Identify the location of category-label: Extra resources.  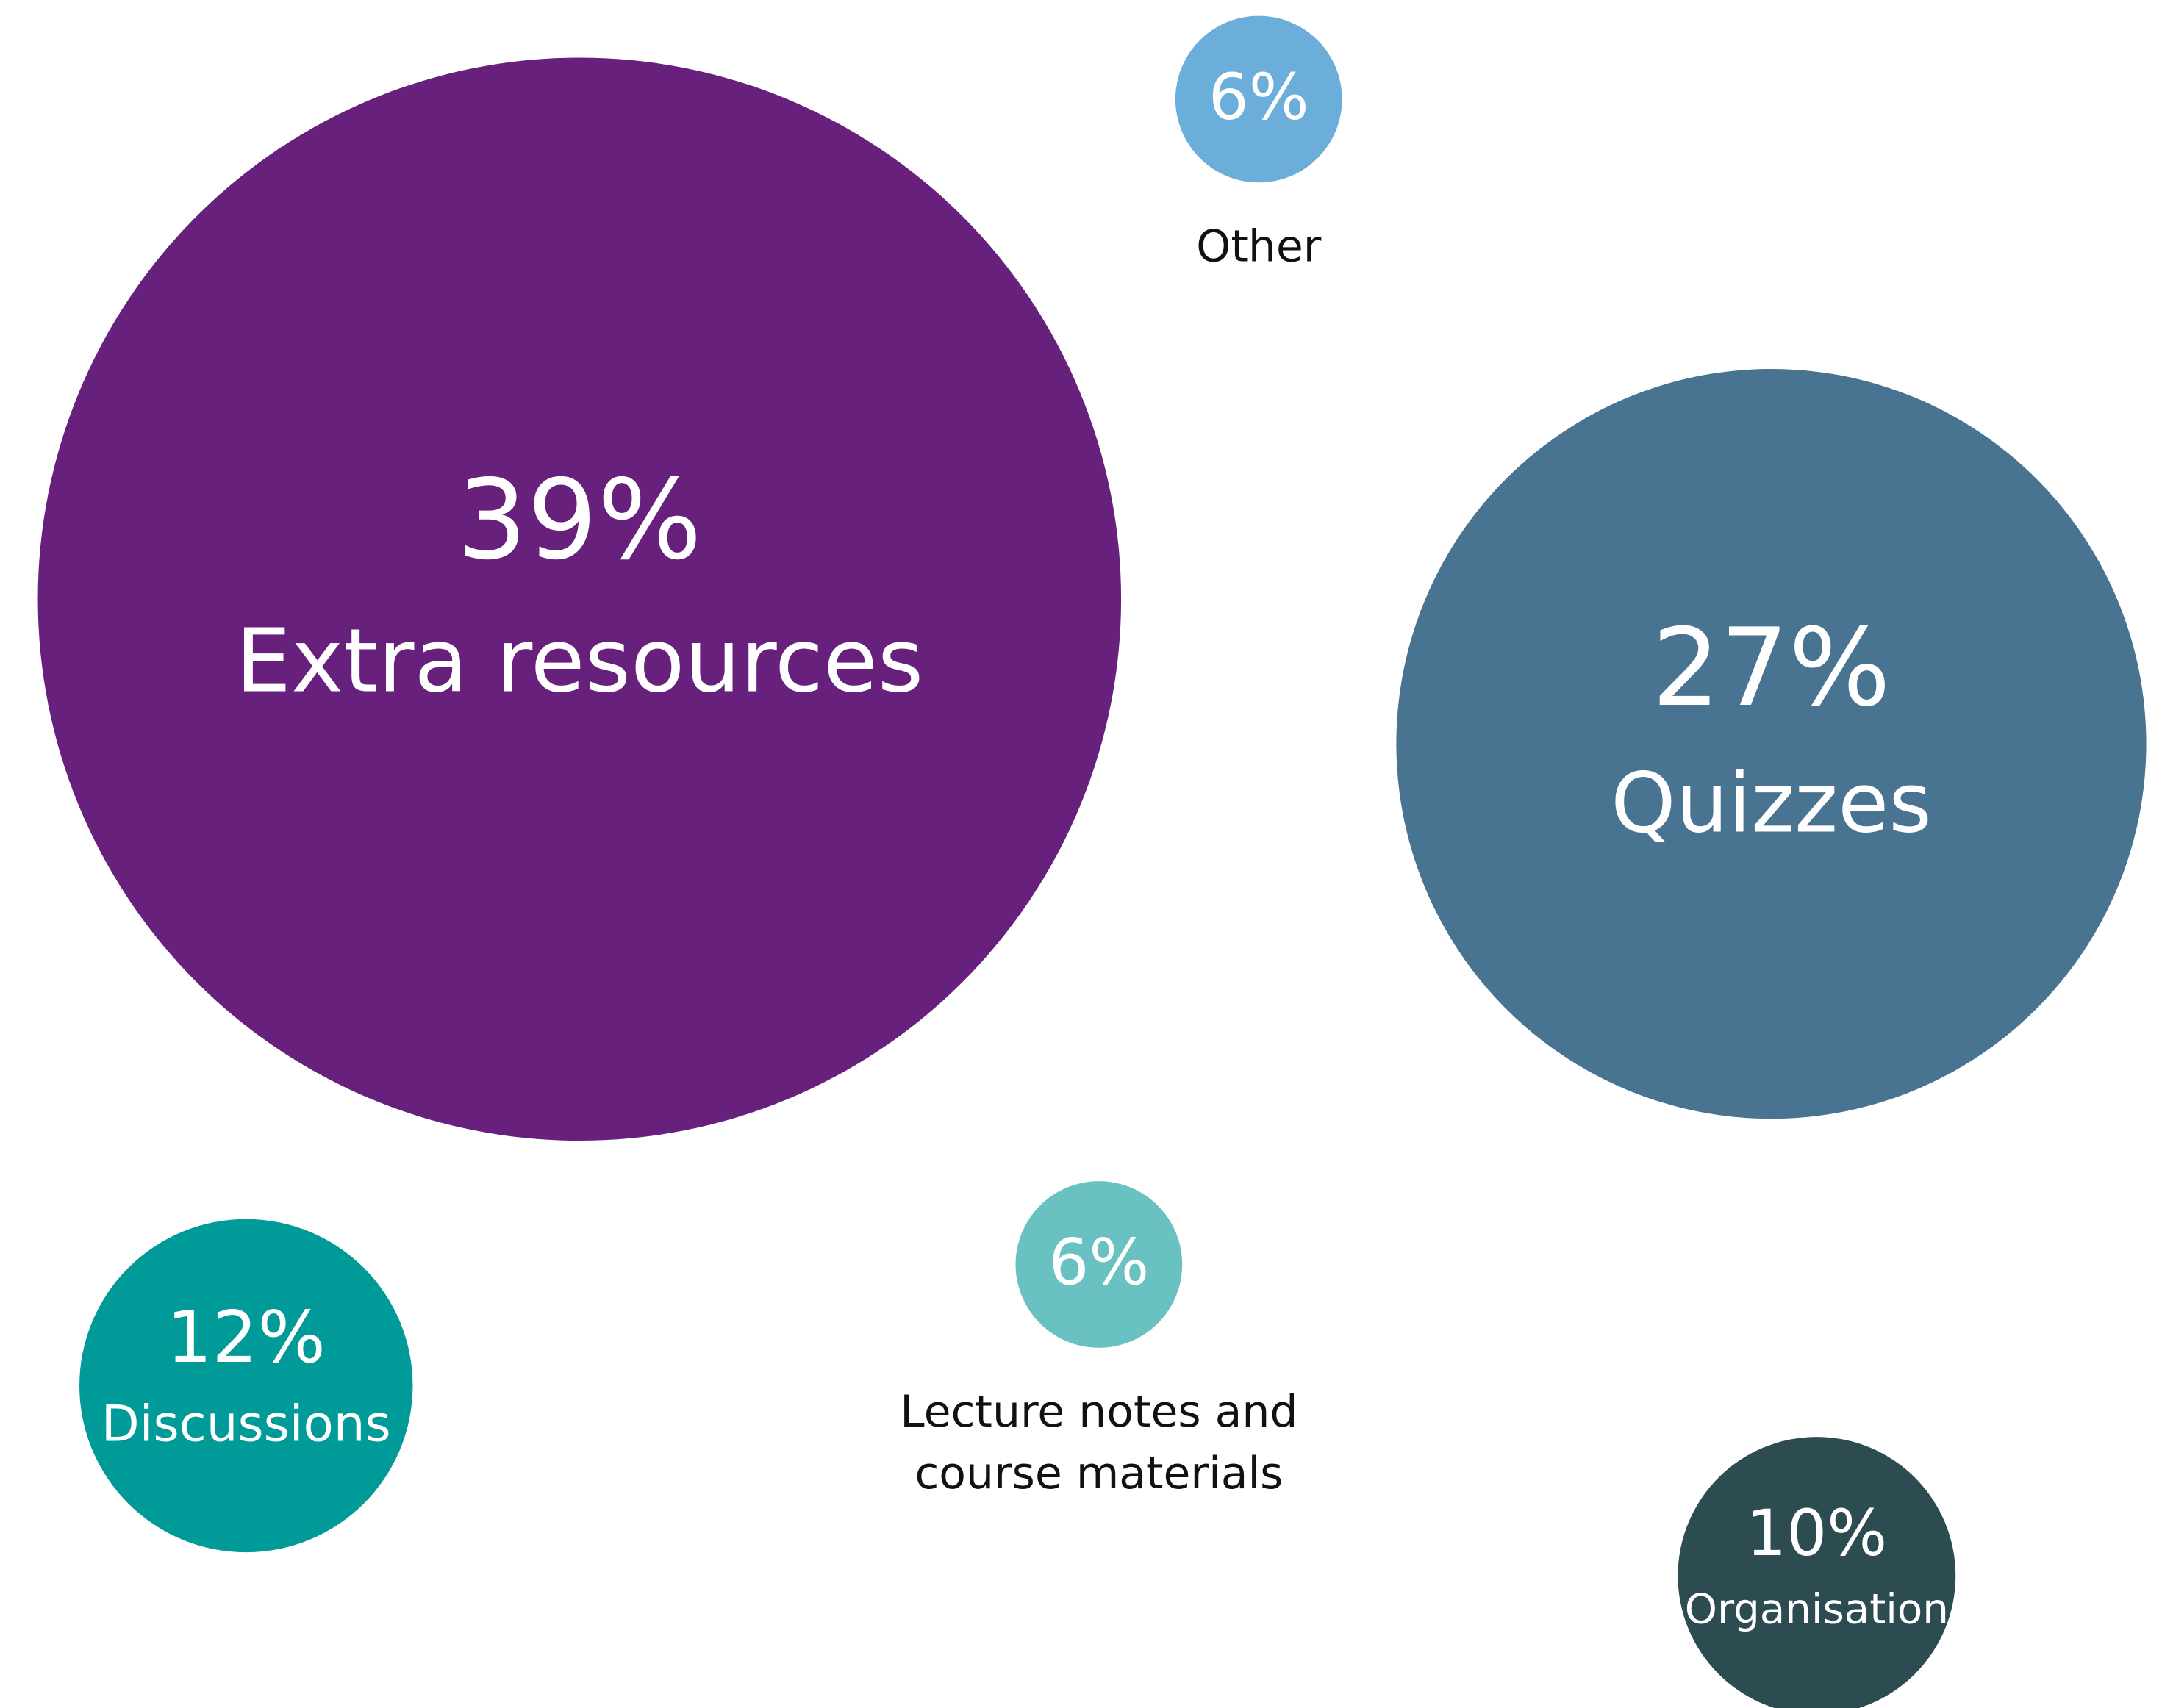
(579, 661).